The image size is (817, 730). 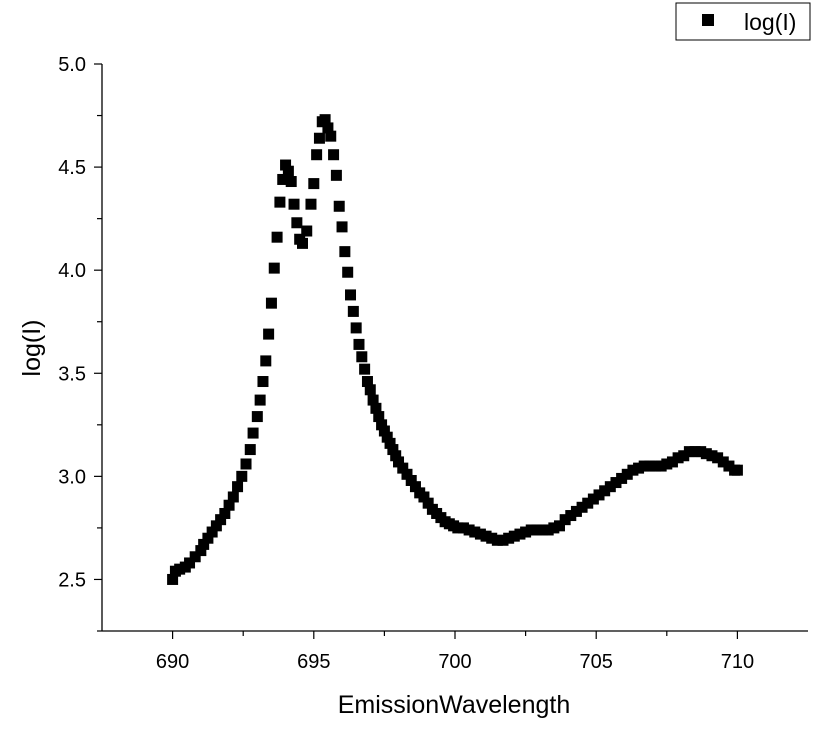 What do you see at coordinates (72, 271) in the screenshot?
I see `y-tick-label: 4.0` at bounding box center [72, 271].